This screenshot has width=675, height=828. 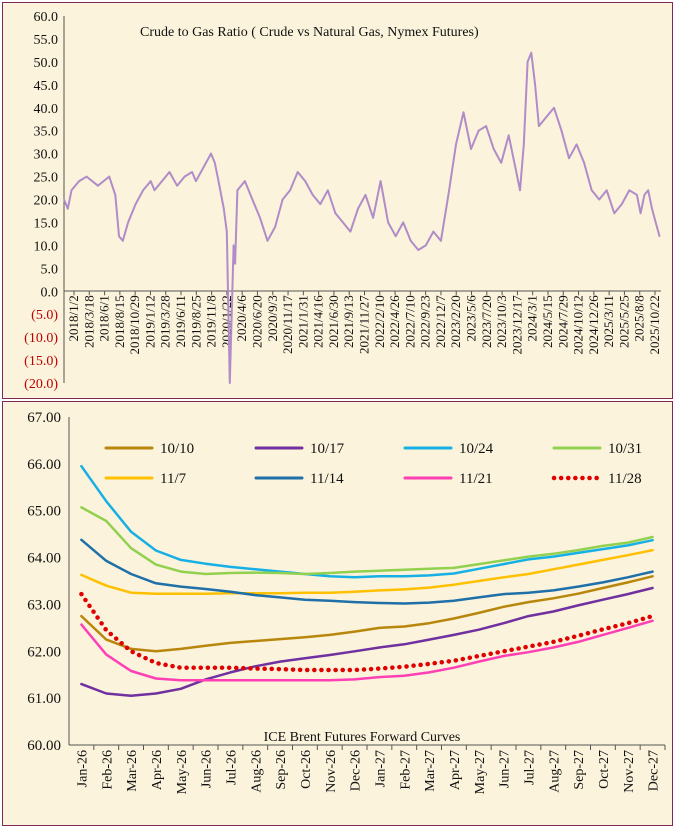 What do you see at coordinates (46, 155) in the screenshot?
I see `y-tick-label: 30.0` at bounding box center [46, 155].